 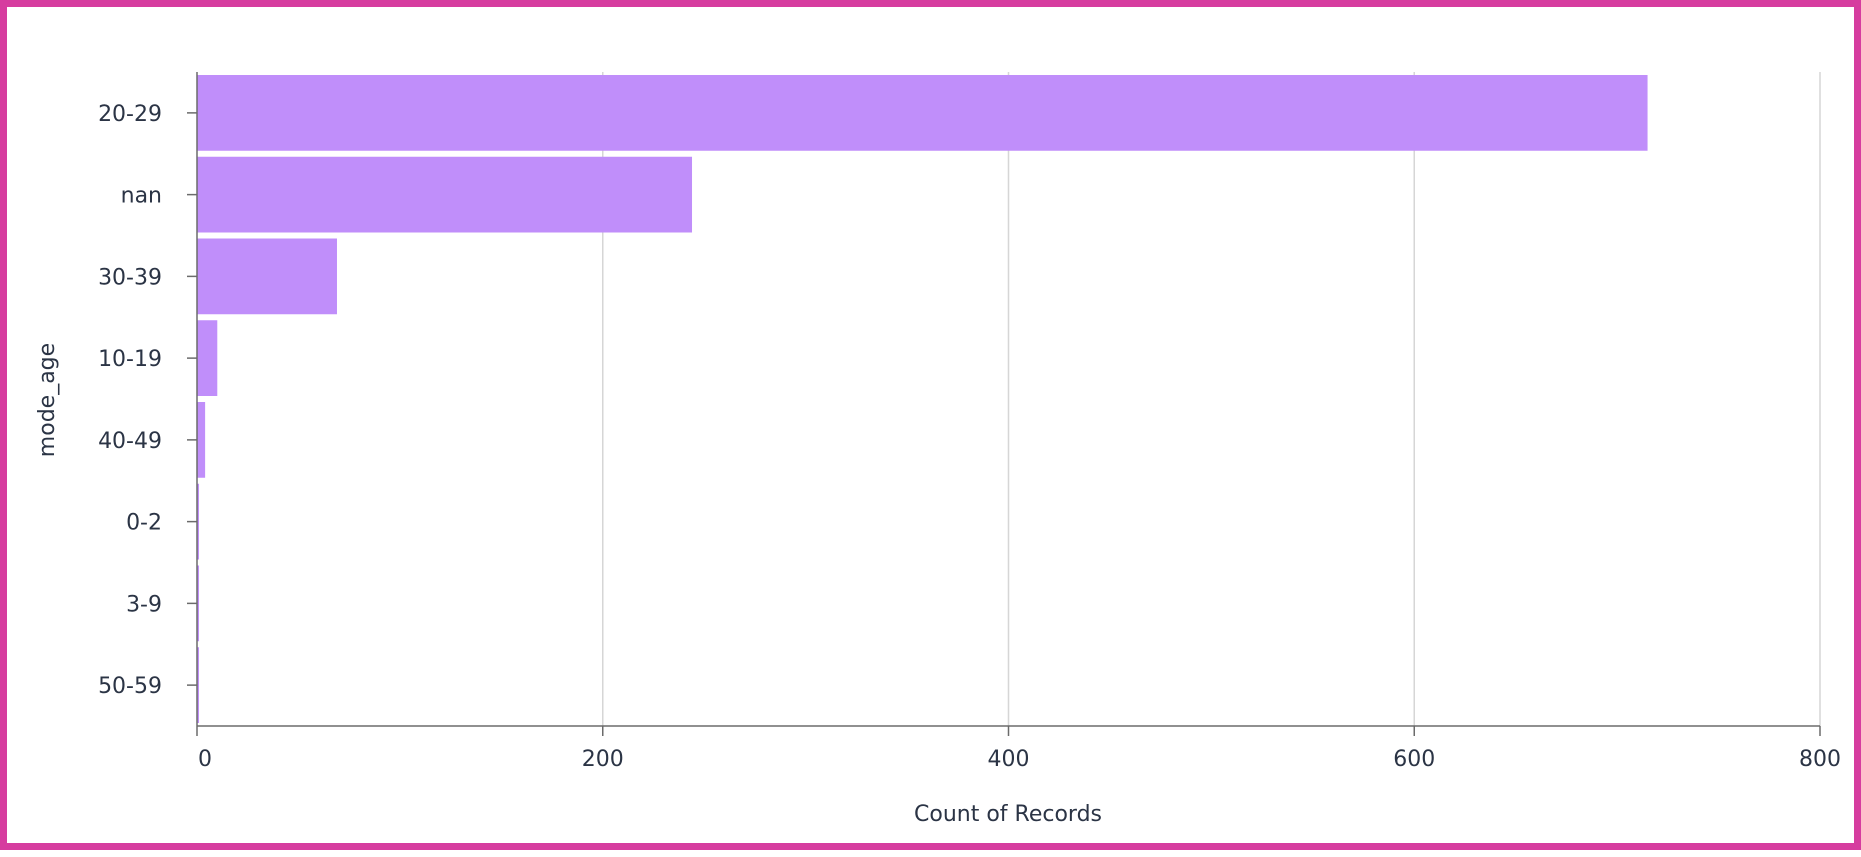 I want to click on y-tick-label: 50-59, so click(x=130, y=686).